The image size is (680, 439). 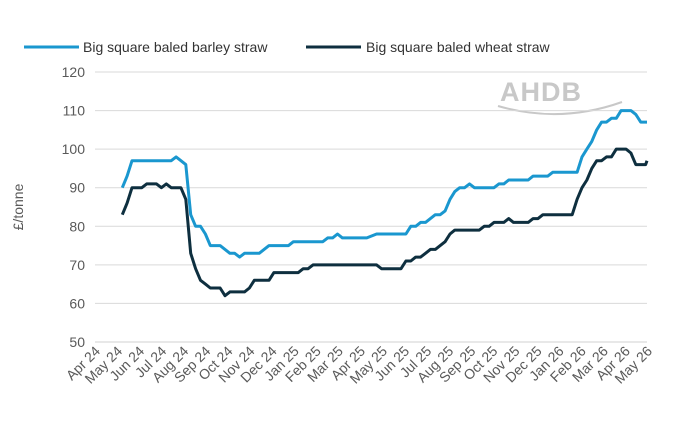 What do you see at coordinates (74, 207) in the screenshot?
I see `y-axis-ticks: 50 60 70 80 90 100 110 120` at bounding box center [74, 207].